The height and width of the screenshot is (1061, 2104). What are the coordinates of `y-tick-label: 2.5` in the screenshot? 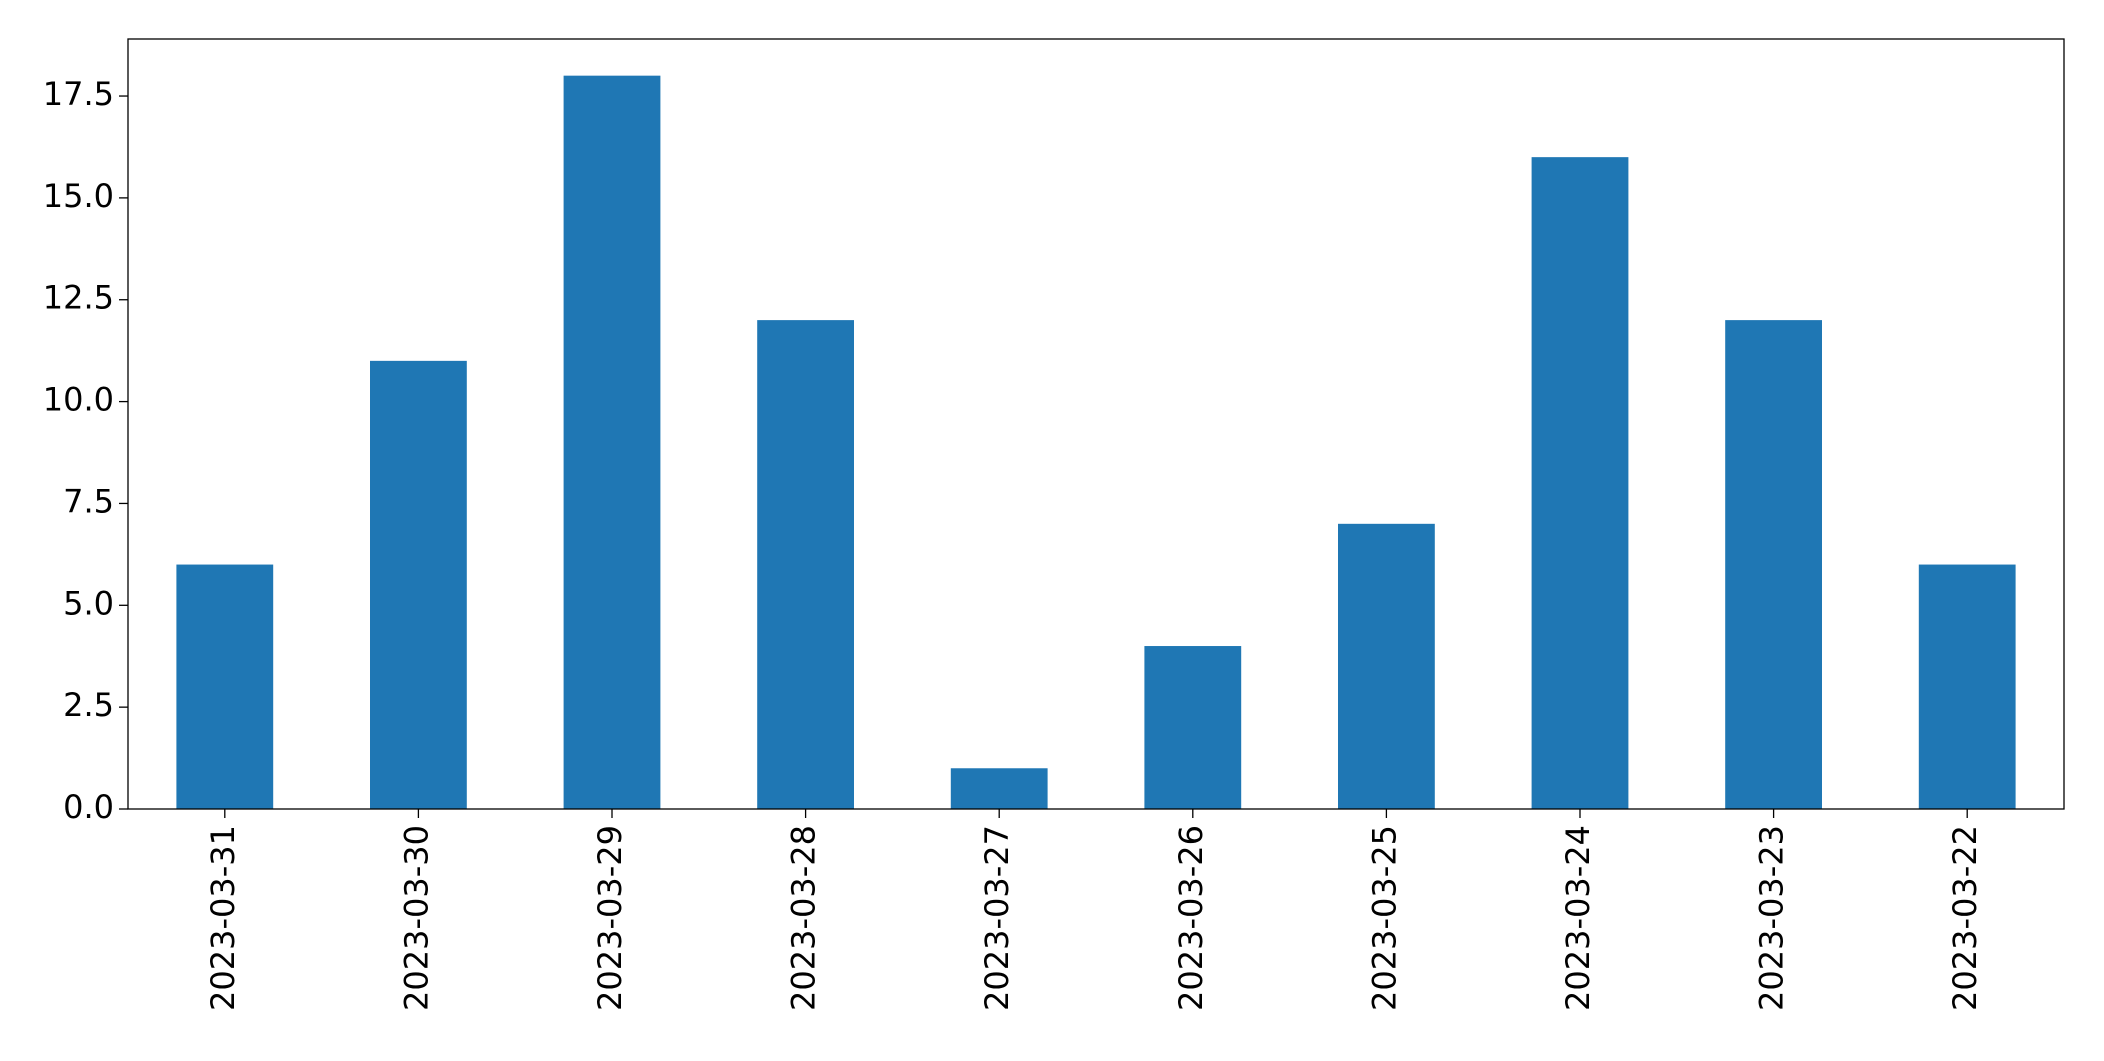 It's located at (88, 705).